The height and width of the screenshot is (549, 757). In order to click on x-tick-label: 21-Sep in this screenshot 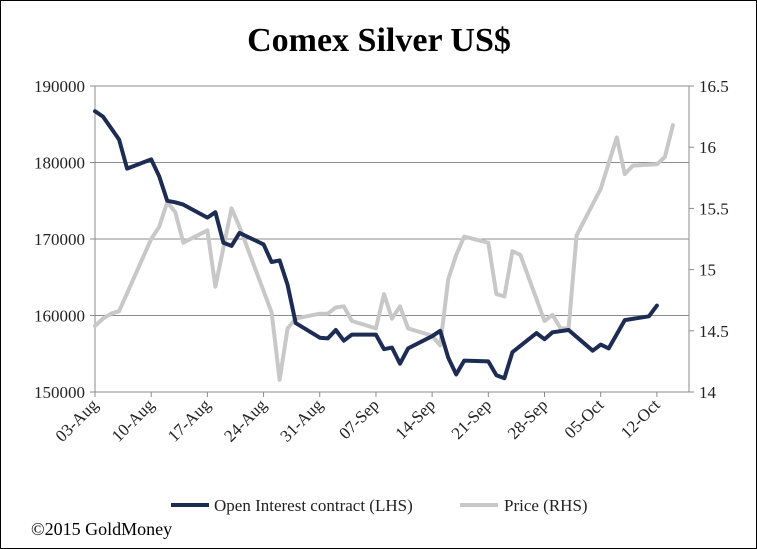, I will do `click(471, 418)`.